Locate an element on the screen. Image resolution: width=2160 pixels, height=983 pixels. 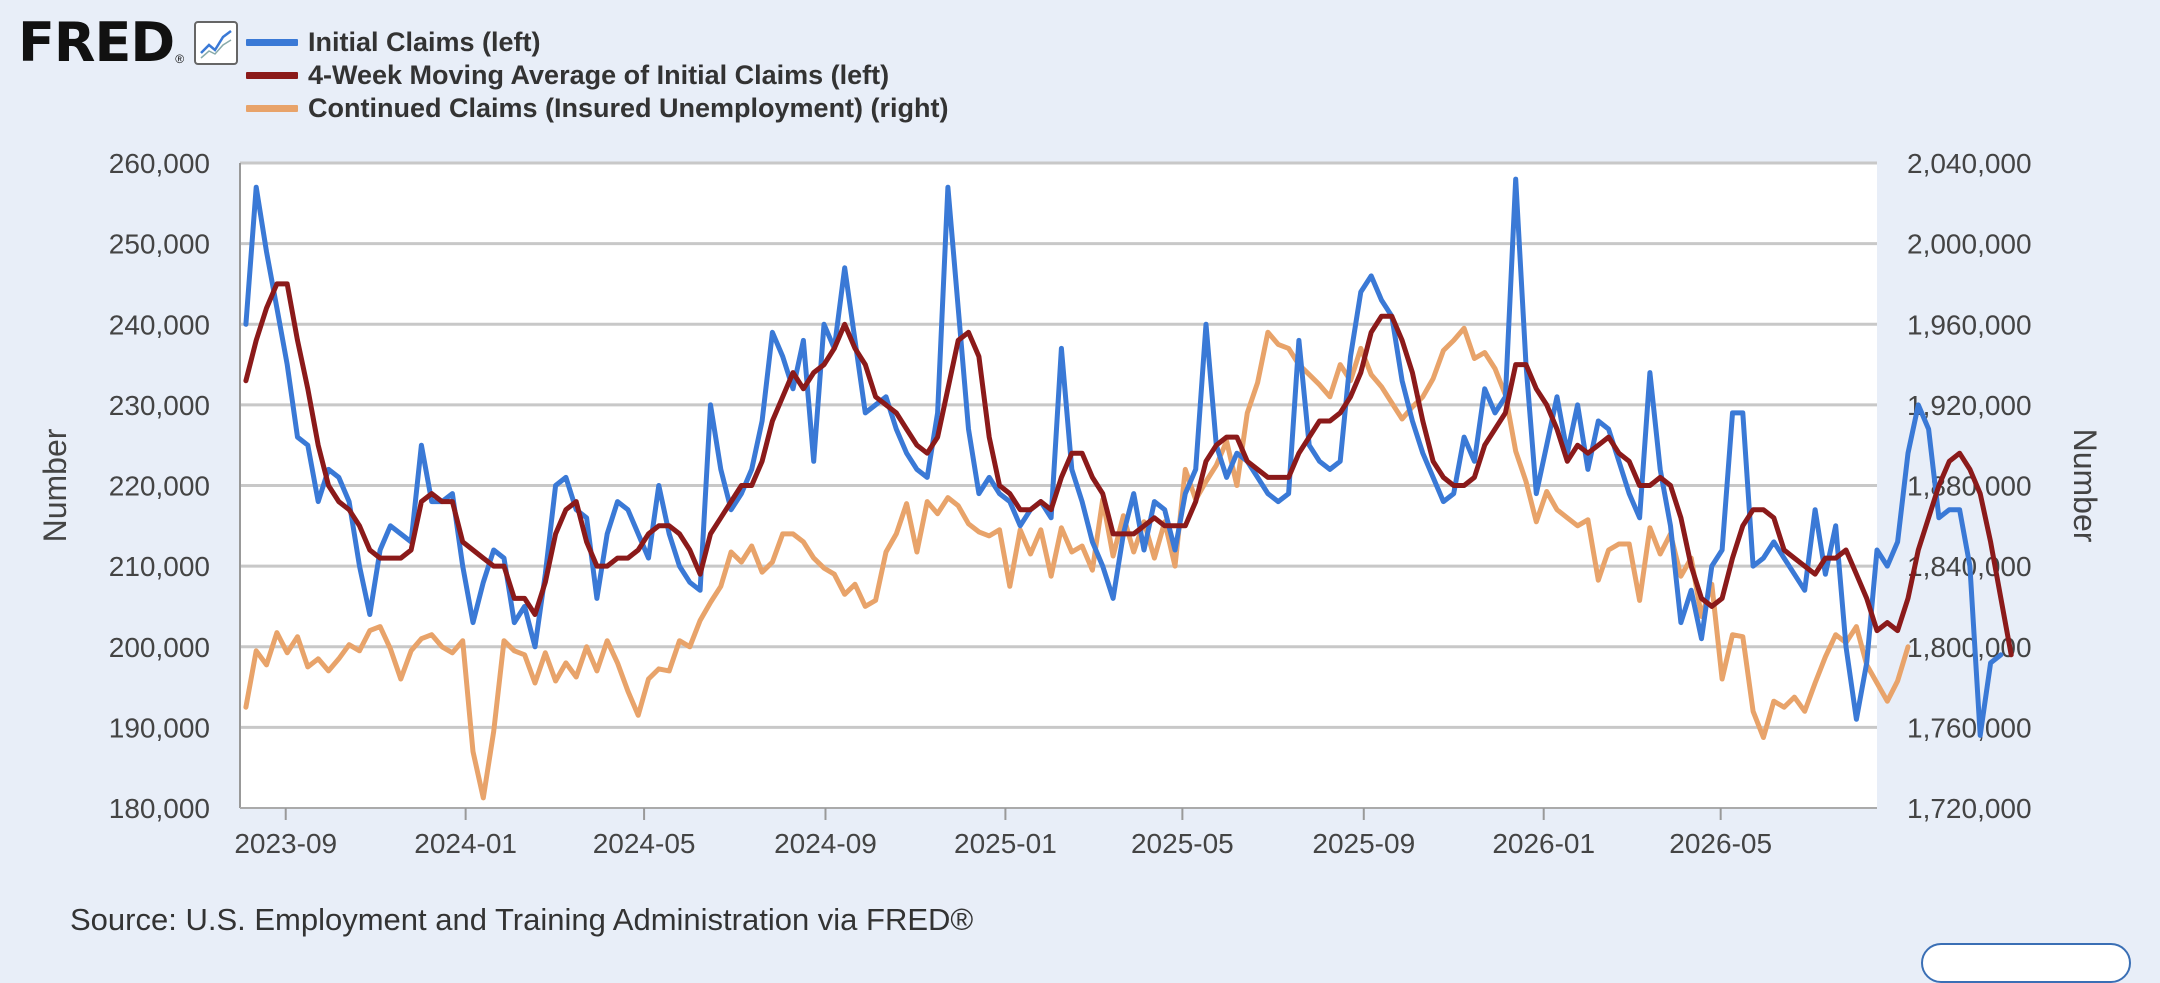
y-right-tick-label: 1,760,000 is located at coordinates (1969, 727).